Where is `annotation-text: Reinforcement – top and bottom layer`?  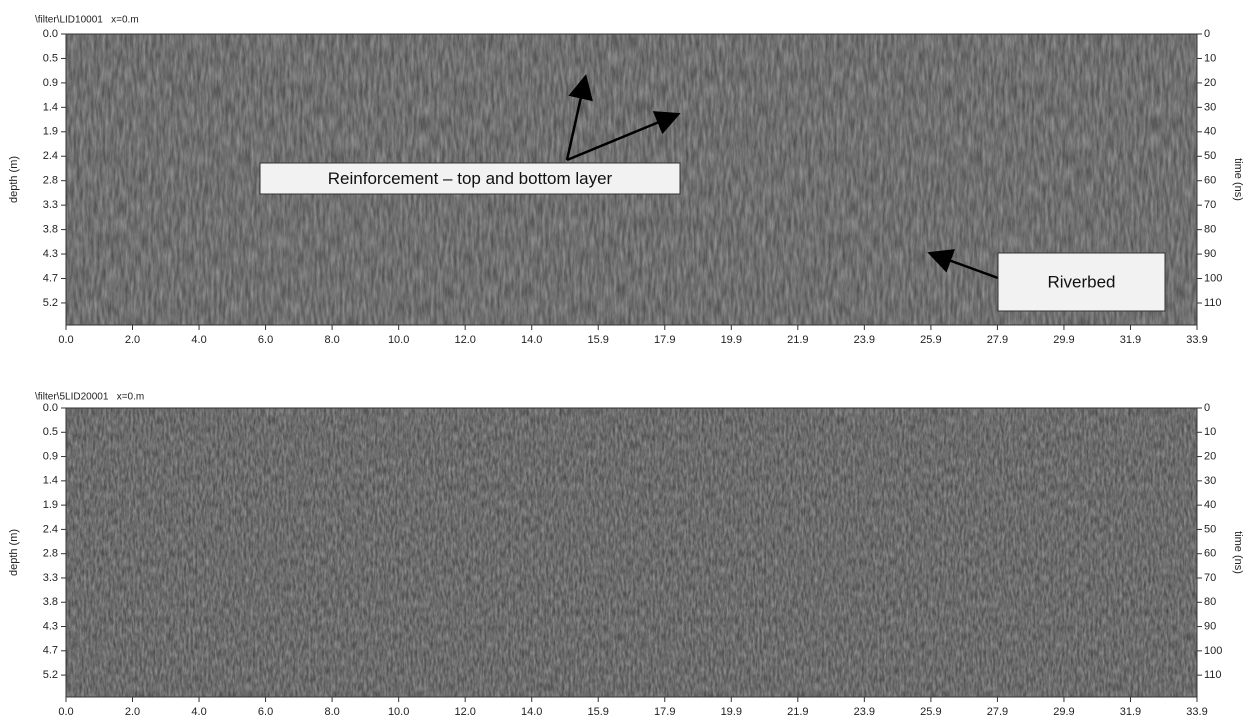 annotation-text: Reinforcement – top and bottom layer is located at coordinates (470, 178).